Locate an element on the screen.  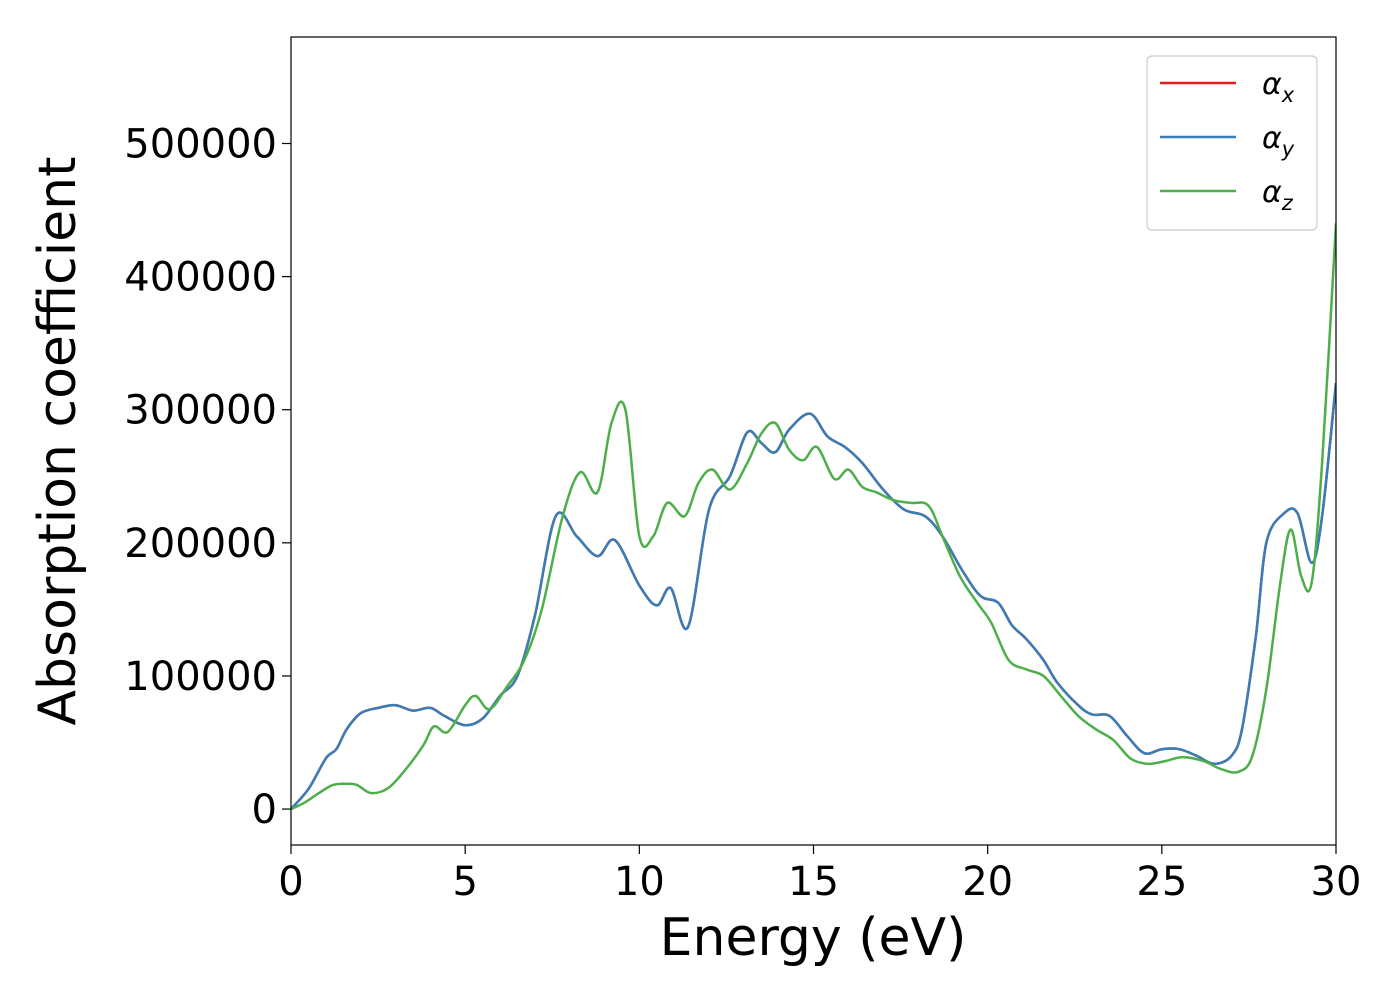
y-tick-label: 200000 is located at coordinates (200, 544).